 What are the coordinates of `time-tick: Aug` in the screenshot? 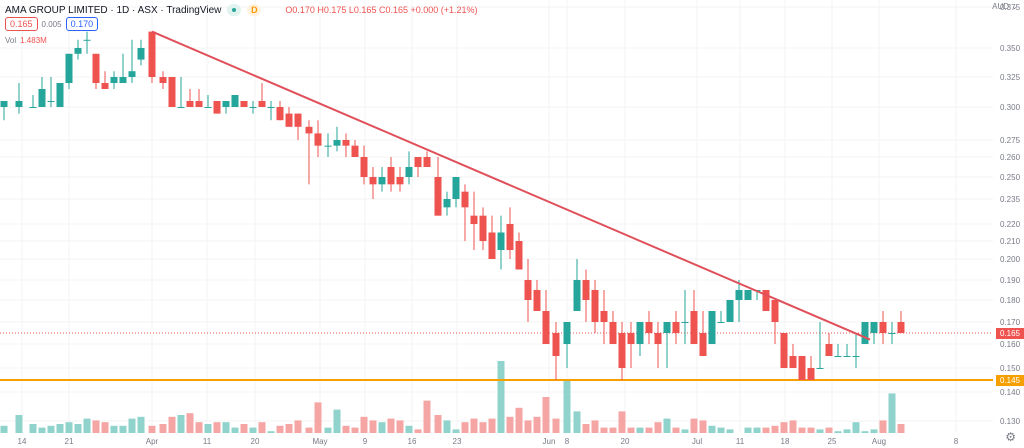 It's located at (879, 441).